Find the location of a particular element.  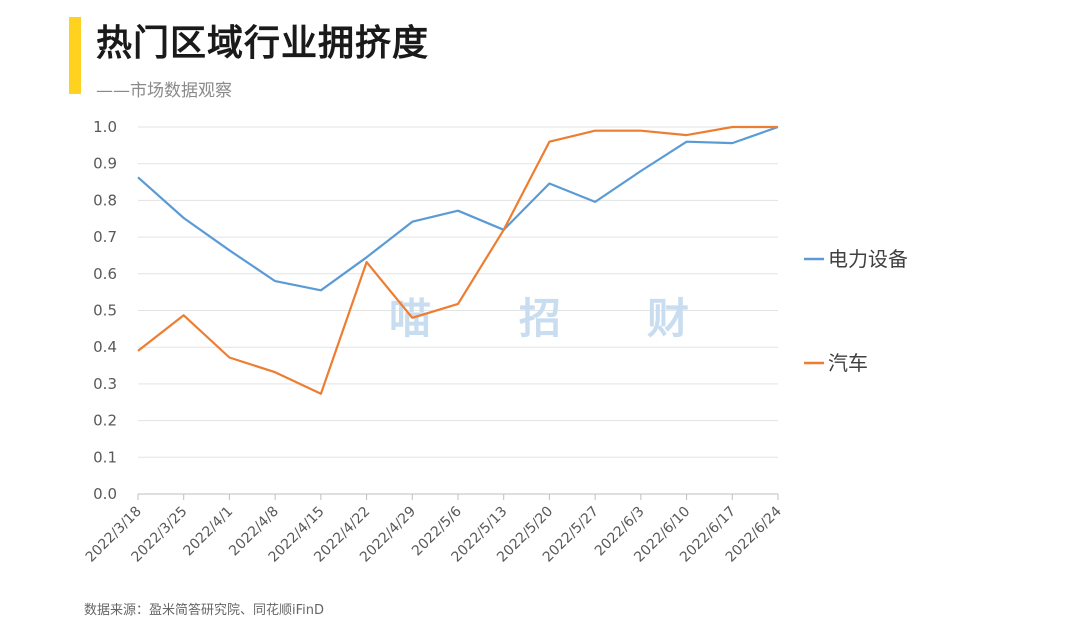

y-tick-label: 0.3 is located at coordinates (105, 384).